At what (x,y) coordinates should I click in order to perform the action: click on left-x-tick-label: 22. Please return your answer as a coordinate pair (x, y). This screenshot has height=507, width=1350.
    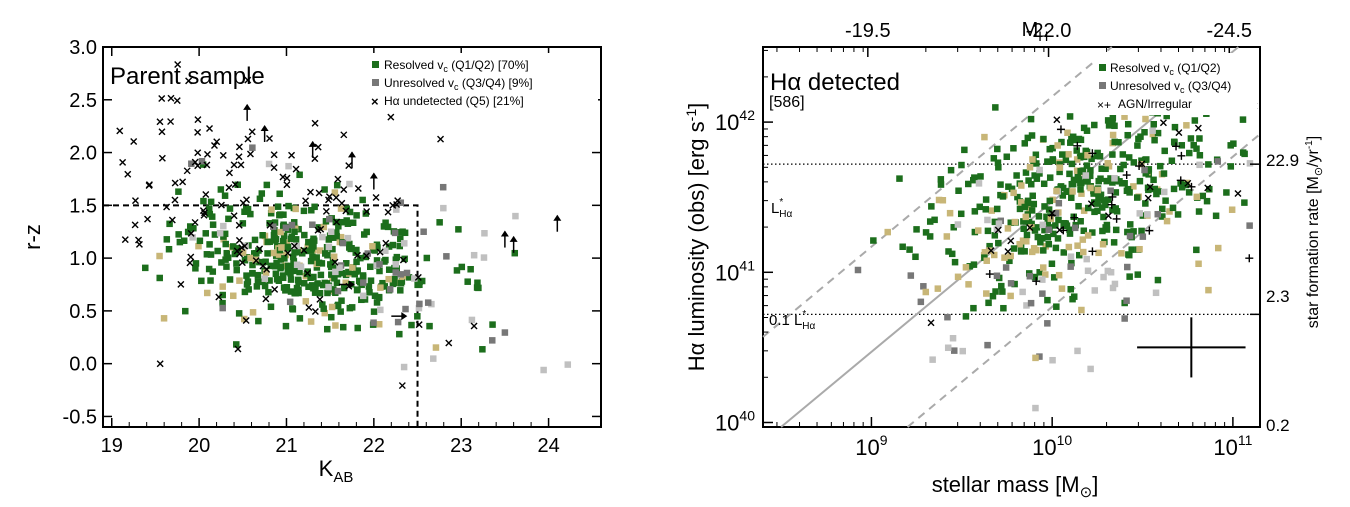
    Looking at the image, I should click on (374, 446).